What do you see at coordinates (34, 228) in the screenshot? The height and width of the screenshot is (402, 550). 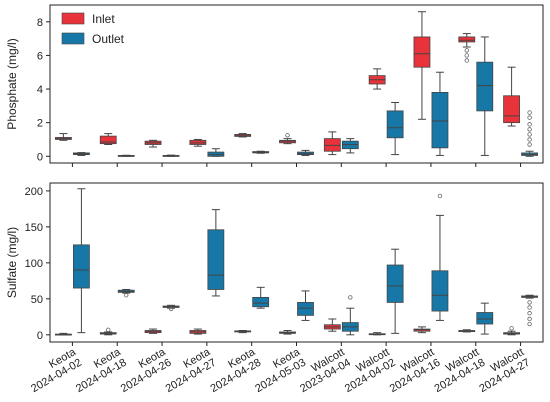 I see `y-tick-label: 150` at bounding box center [34, 228].